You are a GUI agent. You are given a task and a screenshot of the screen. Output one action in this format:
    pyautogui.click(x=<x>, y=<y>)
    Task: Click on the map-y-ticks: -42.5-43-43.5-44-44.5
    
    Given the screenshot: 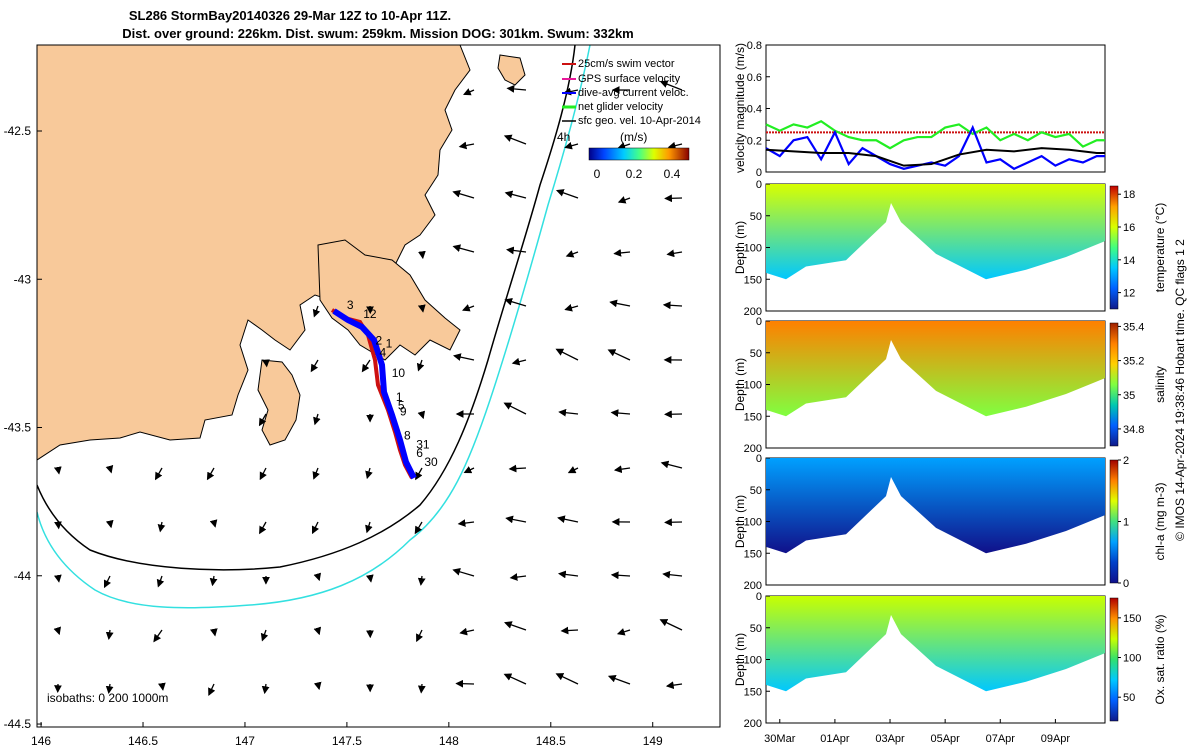 What is the action you would take?
    pyautogui.click(x=23, y=427)
    